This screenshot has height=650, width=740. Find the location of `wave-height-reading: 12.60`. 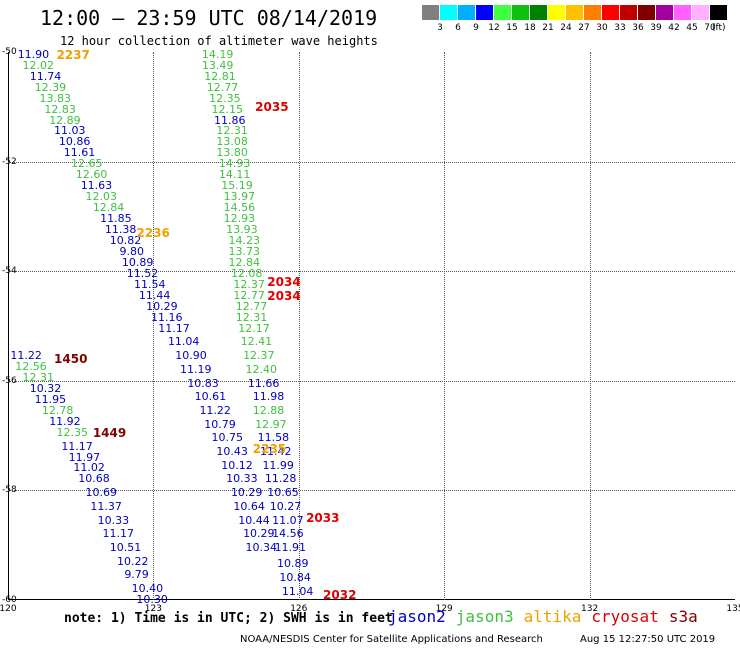

wave-height-reading: 12.60 is located at coordinates (91, 175).